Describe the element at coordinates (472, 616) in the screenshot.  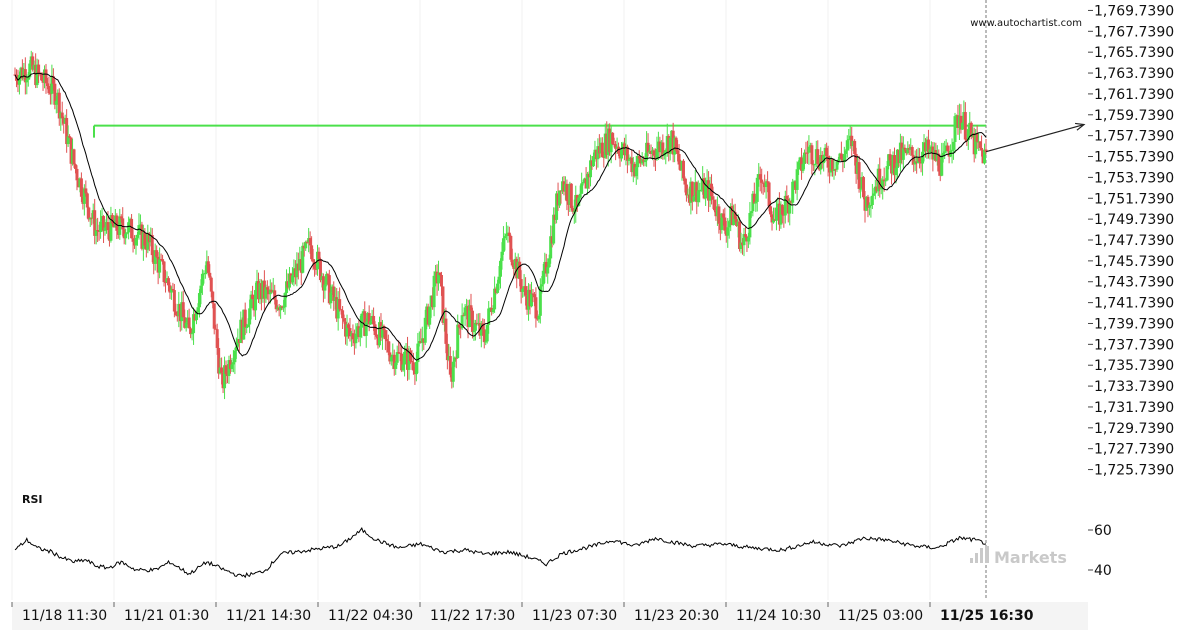
I see `x-tick-label: 11/22 17:30` at that location.